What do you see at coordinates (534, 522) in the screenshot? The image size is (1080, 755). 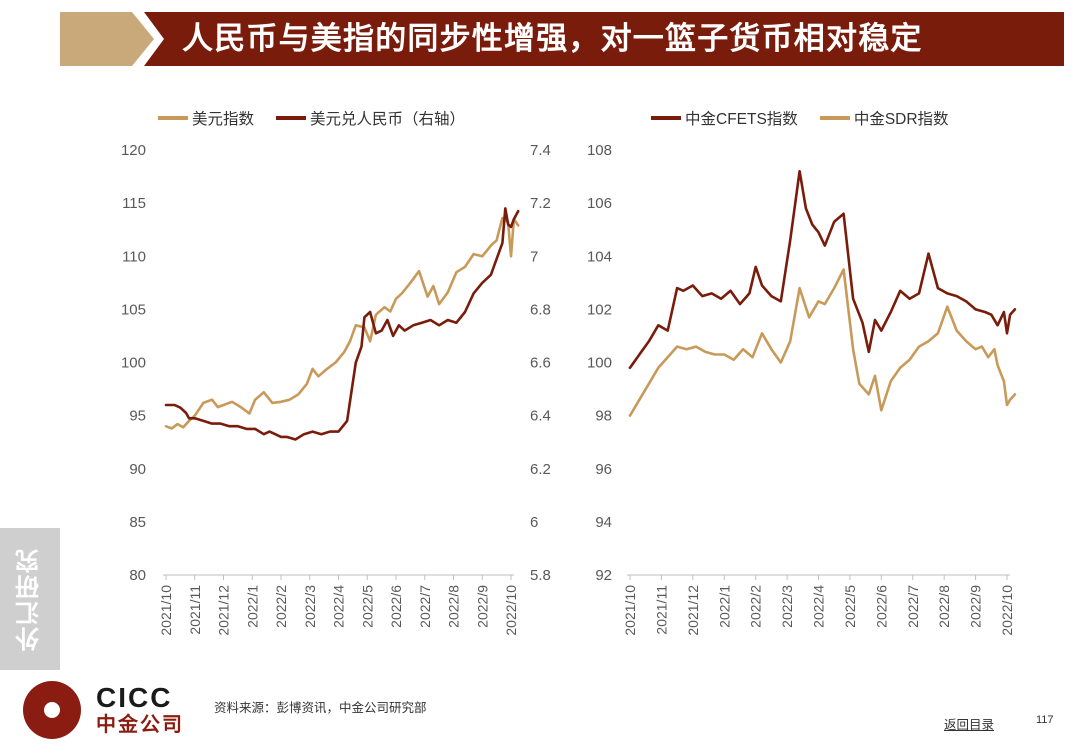 I see `chart-0-y-right-tick-label: 6` at bounding box center [534, 522].